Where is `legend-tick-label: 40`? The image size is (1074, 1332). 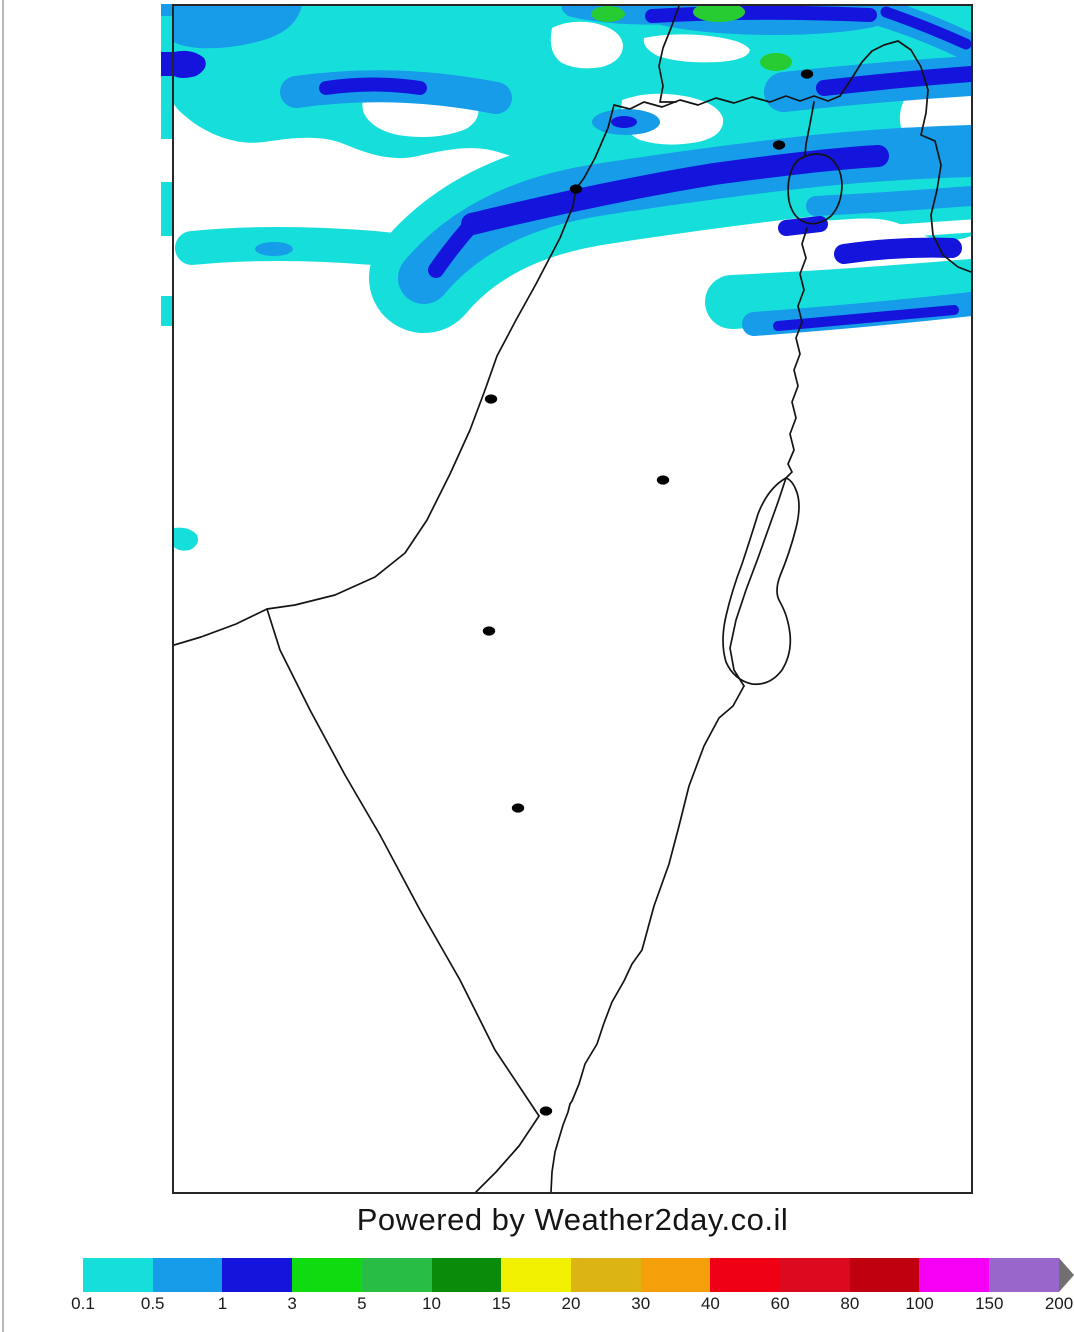
legend-tick-label: 40 is located at coordinates (710, 1303).